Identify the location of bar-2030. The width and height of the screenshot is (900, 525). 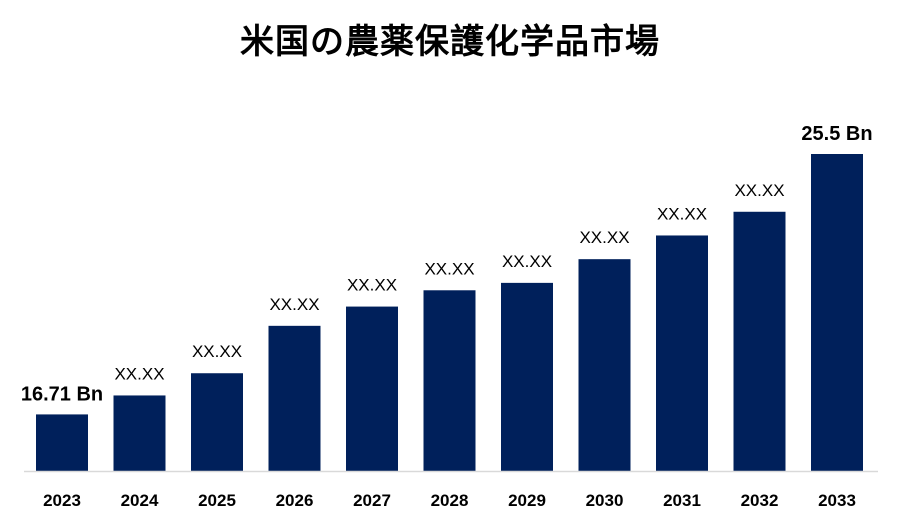
(604, 365).